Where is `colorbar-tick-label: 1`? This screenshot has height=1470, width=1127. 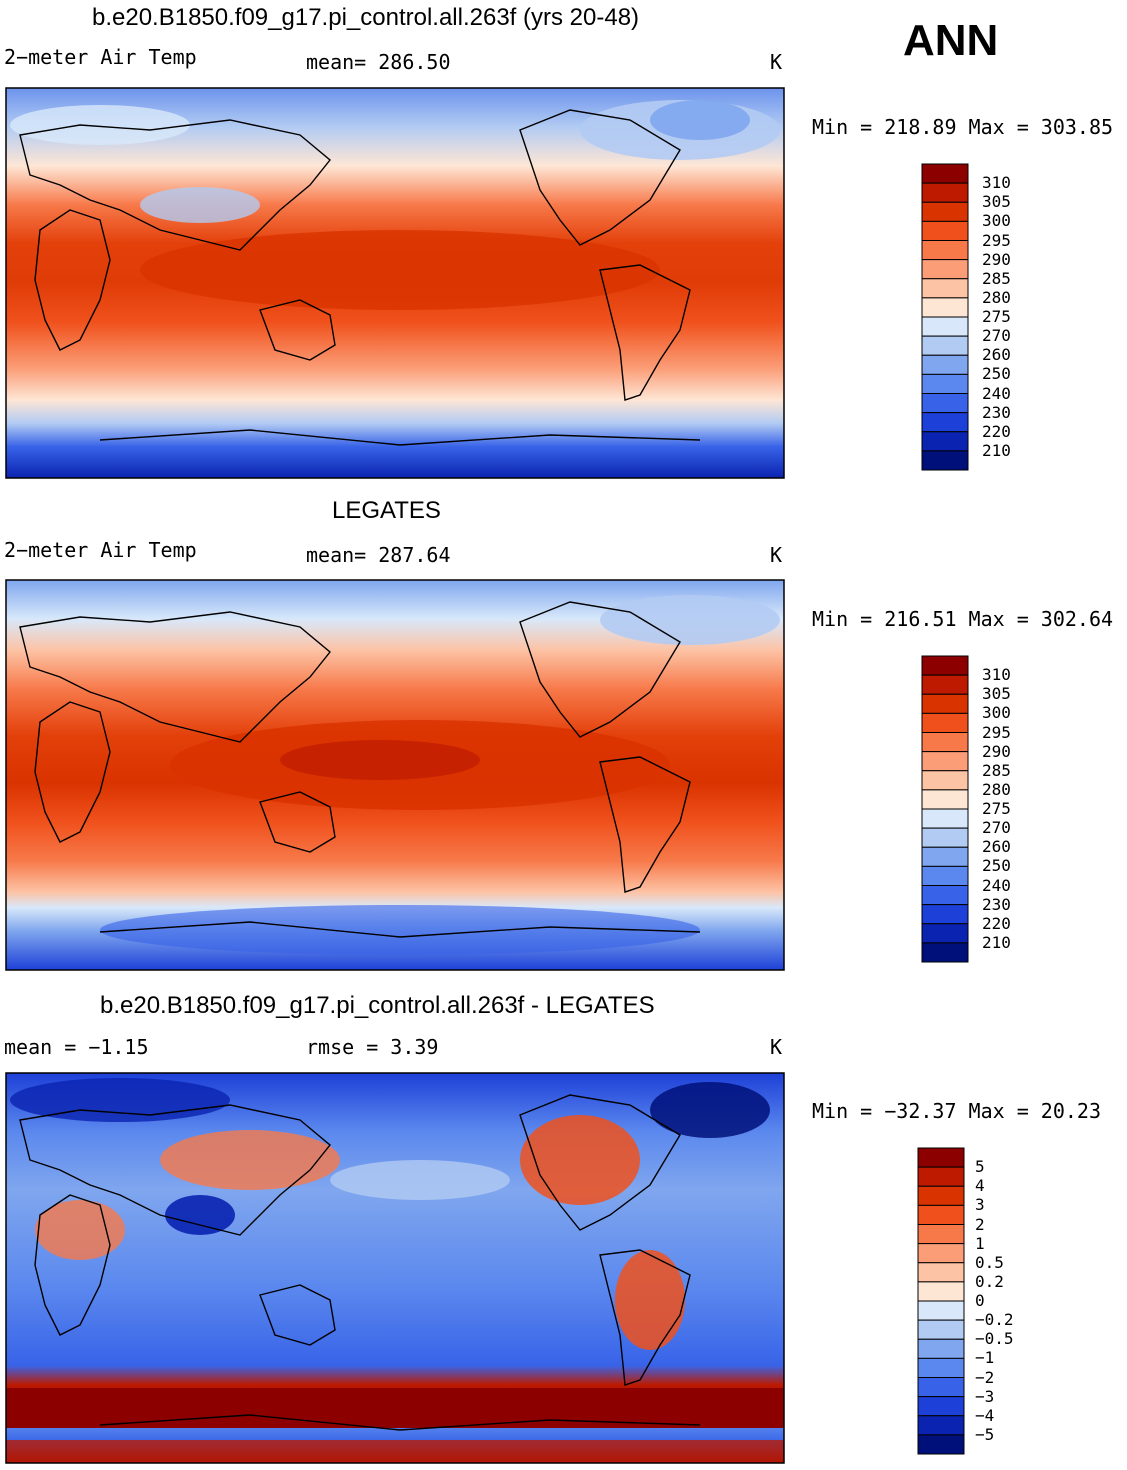
colorbar-tick-label: 1 is located at coordinates (980, 1243).